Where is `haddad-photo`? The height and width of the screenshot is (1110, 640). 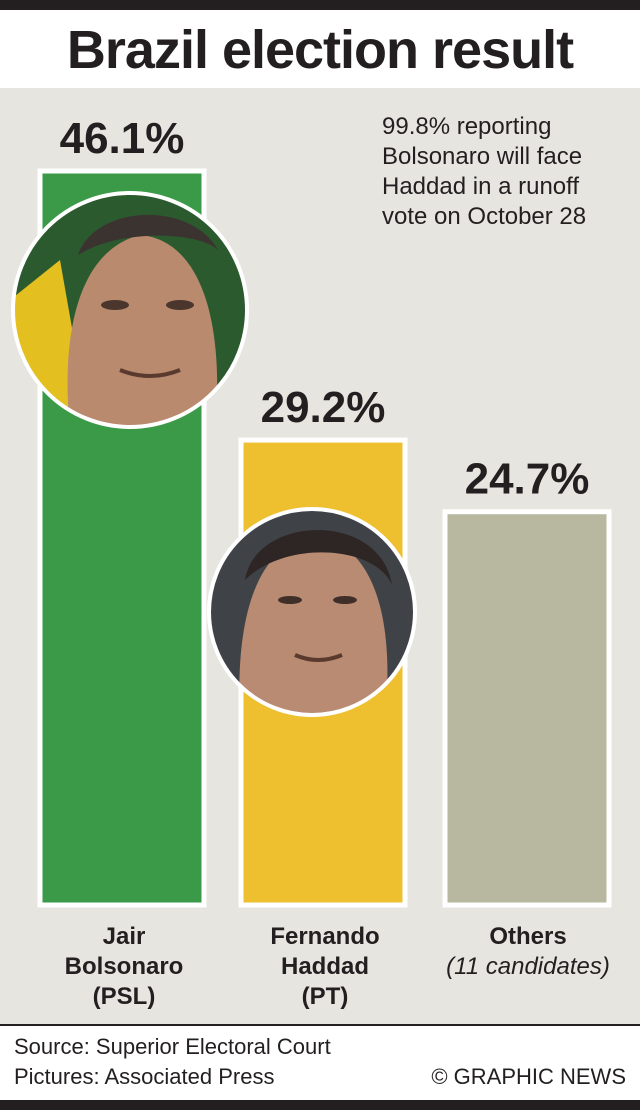
haddad-photo is located at coordinates (312, 612).